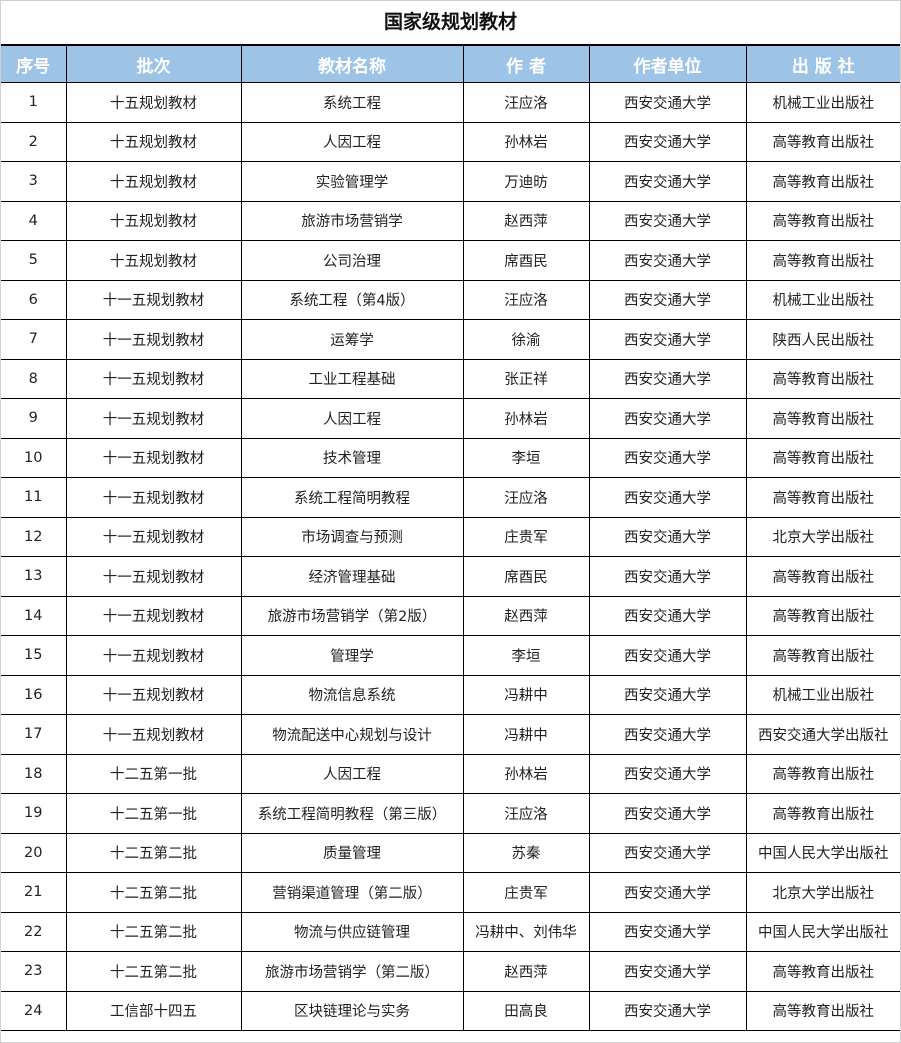  I want to click on table-row: 8 十一五规划教材 工业工程基础 张正祥 西安交通大学 高等教育出版社, so click(450, 378).